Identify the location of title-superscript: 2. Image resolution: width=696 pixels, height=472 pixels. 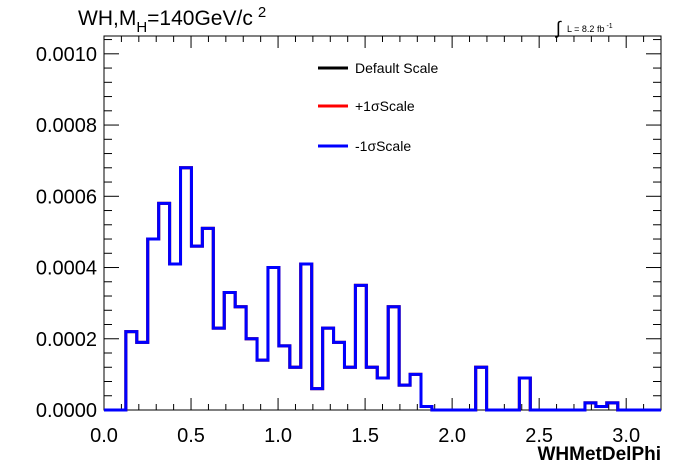
(262, 12).